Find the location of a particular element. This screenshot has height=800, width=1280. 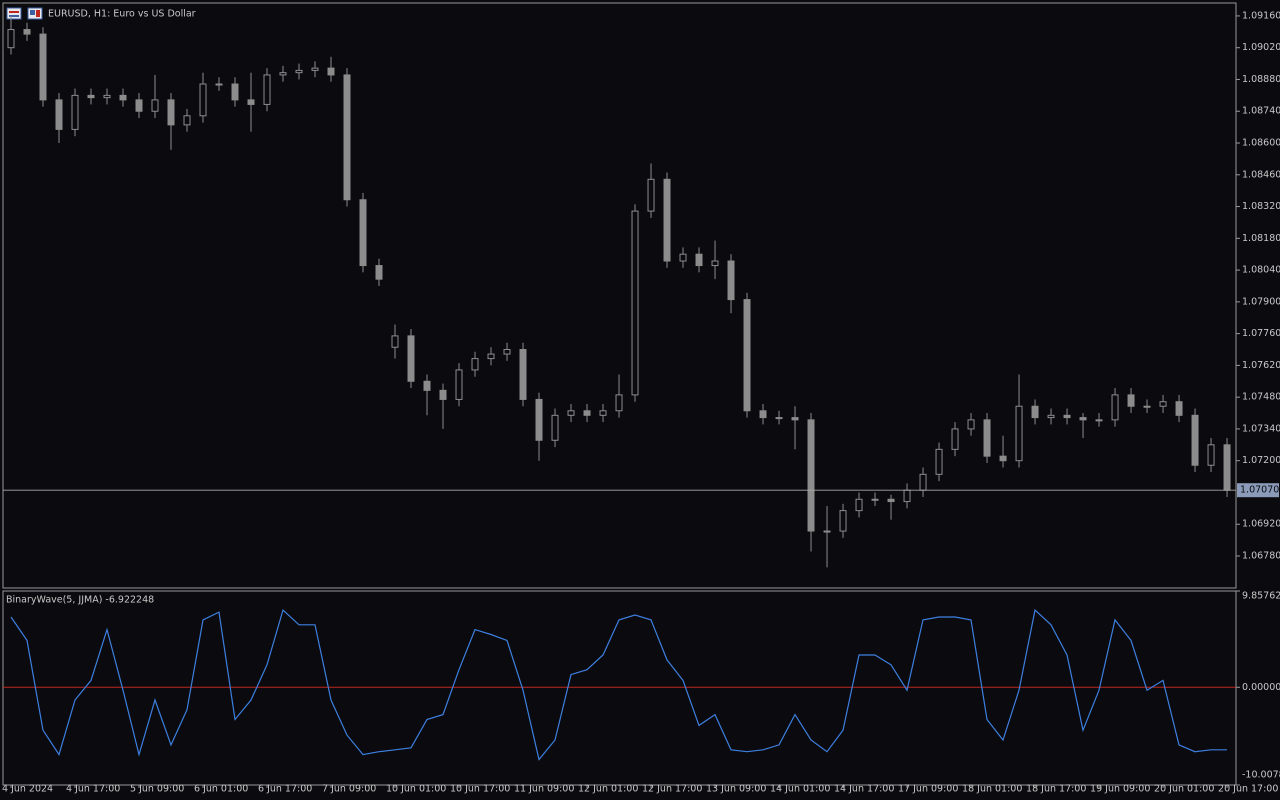

x-tick-label: 6 Jun 01:00 is located at coordinates (221, 789).